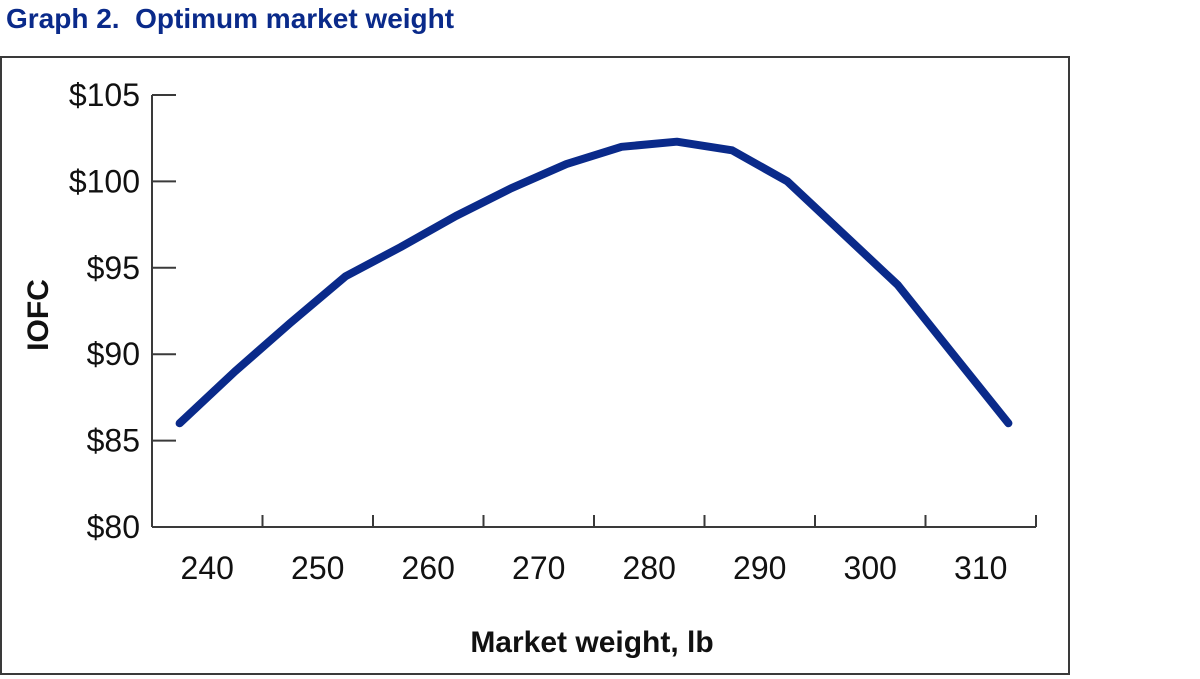 This screenshot has width=1200, height=679. I want to click on y-tick-label: $85, so click(113, 441).